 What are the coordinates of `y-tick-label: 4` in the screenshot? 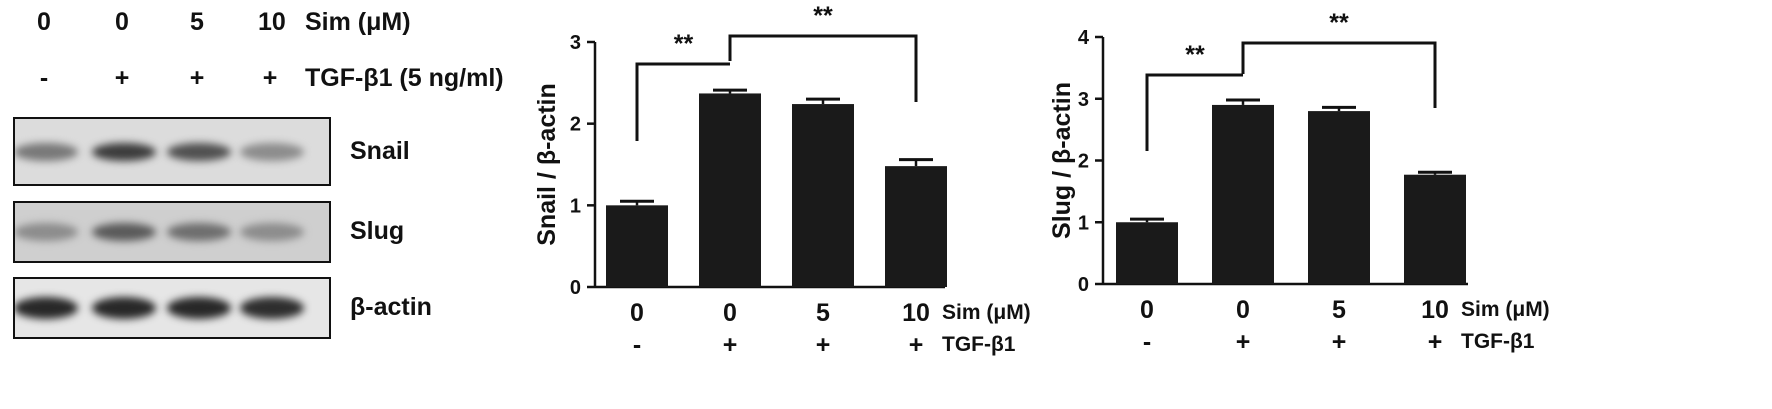 It's located at (1084, 38).